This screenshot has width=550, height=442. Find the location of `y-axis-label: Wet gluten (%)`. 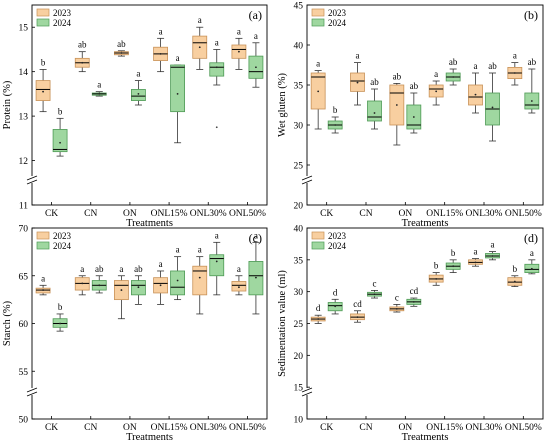

y-axis-label: Wet gluten (%) is located at coordinates (282, 105).